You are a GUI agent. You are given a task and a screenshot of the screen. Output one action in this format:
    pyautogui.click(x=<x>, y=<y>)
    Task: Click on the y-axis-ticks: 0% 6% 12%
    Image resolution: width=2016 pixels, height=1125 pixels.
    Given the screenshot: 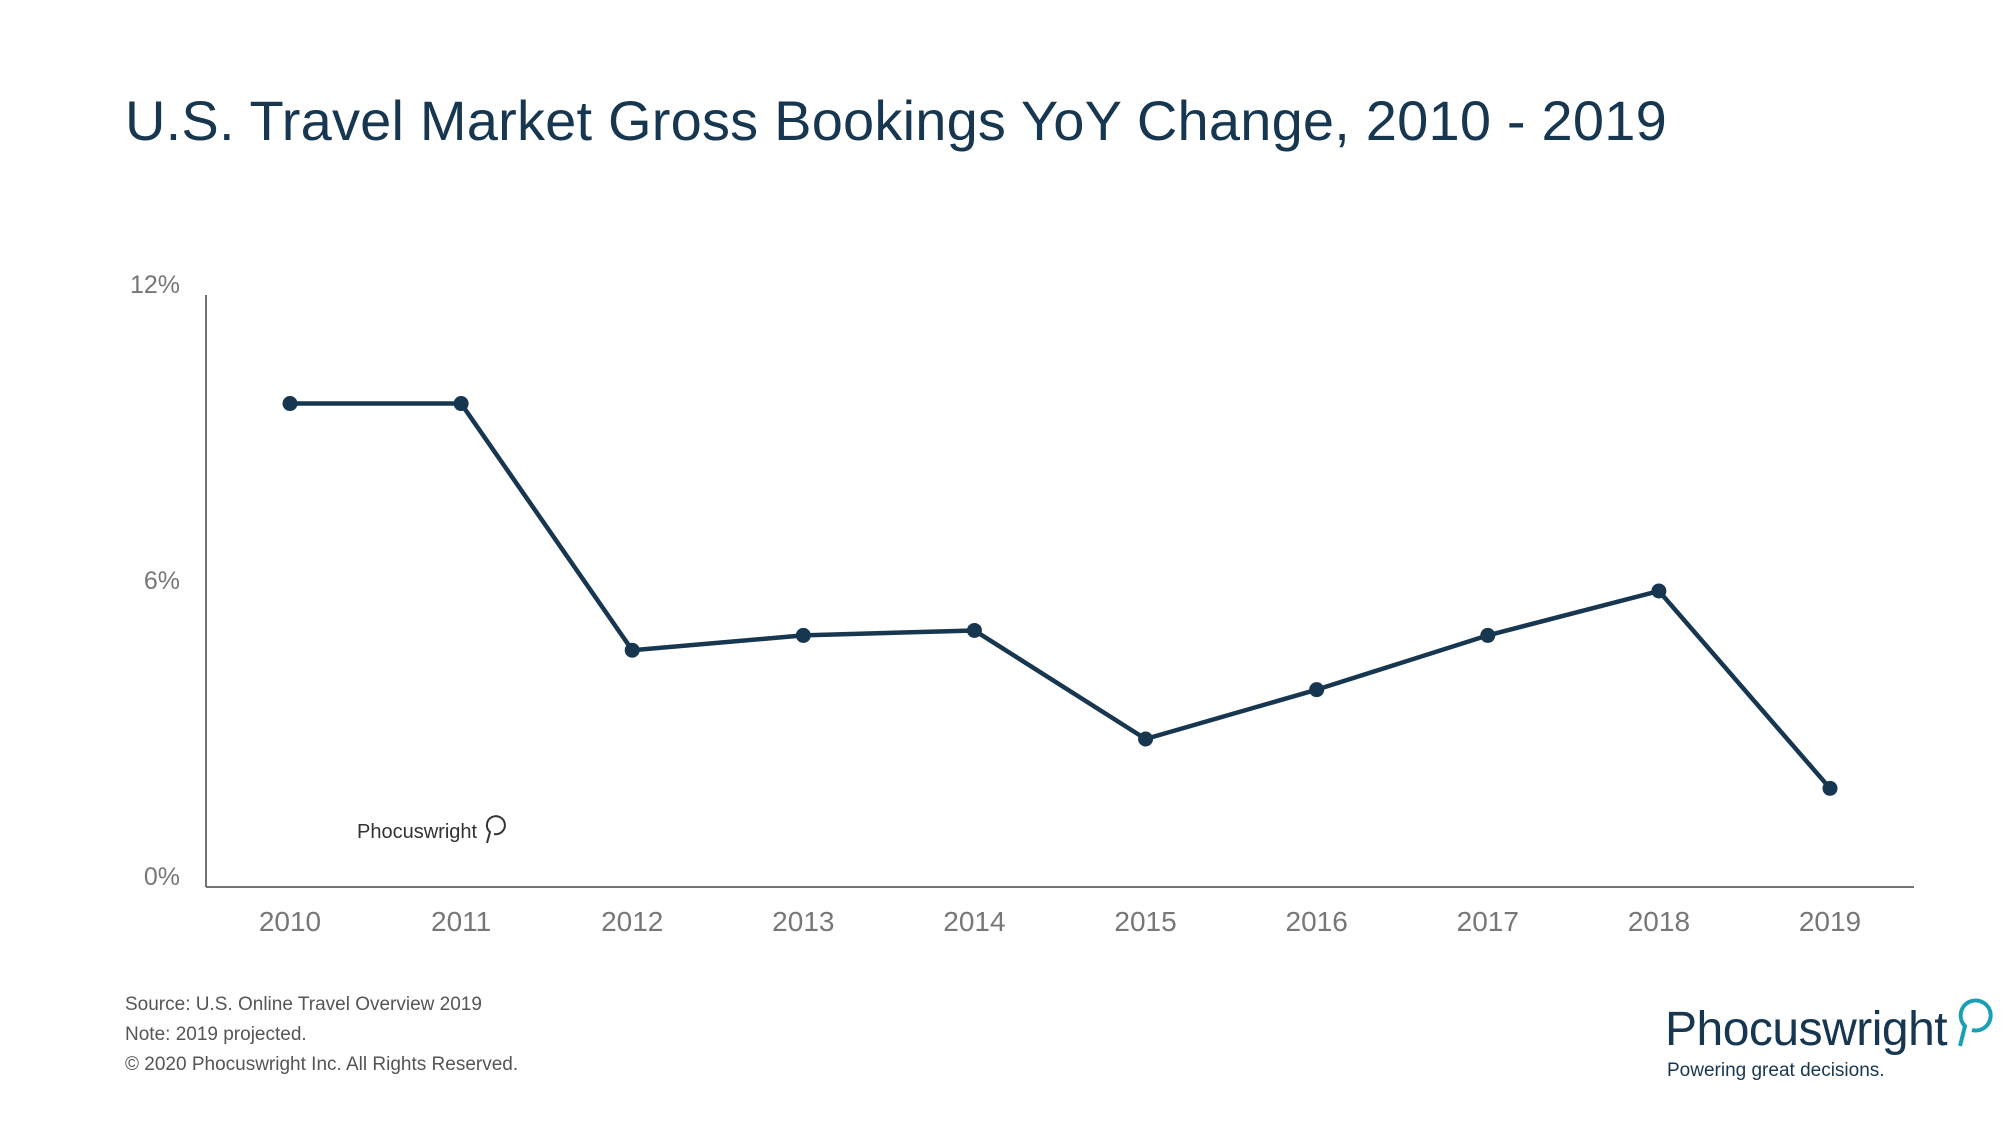 What is the action you would take?
    pyautogui.click(x=155, y=581)
    